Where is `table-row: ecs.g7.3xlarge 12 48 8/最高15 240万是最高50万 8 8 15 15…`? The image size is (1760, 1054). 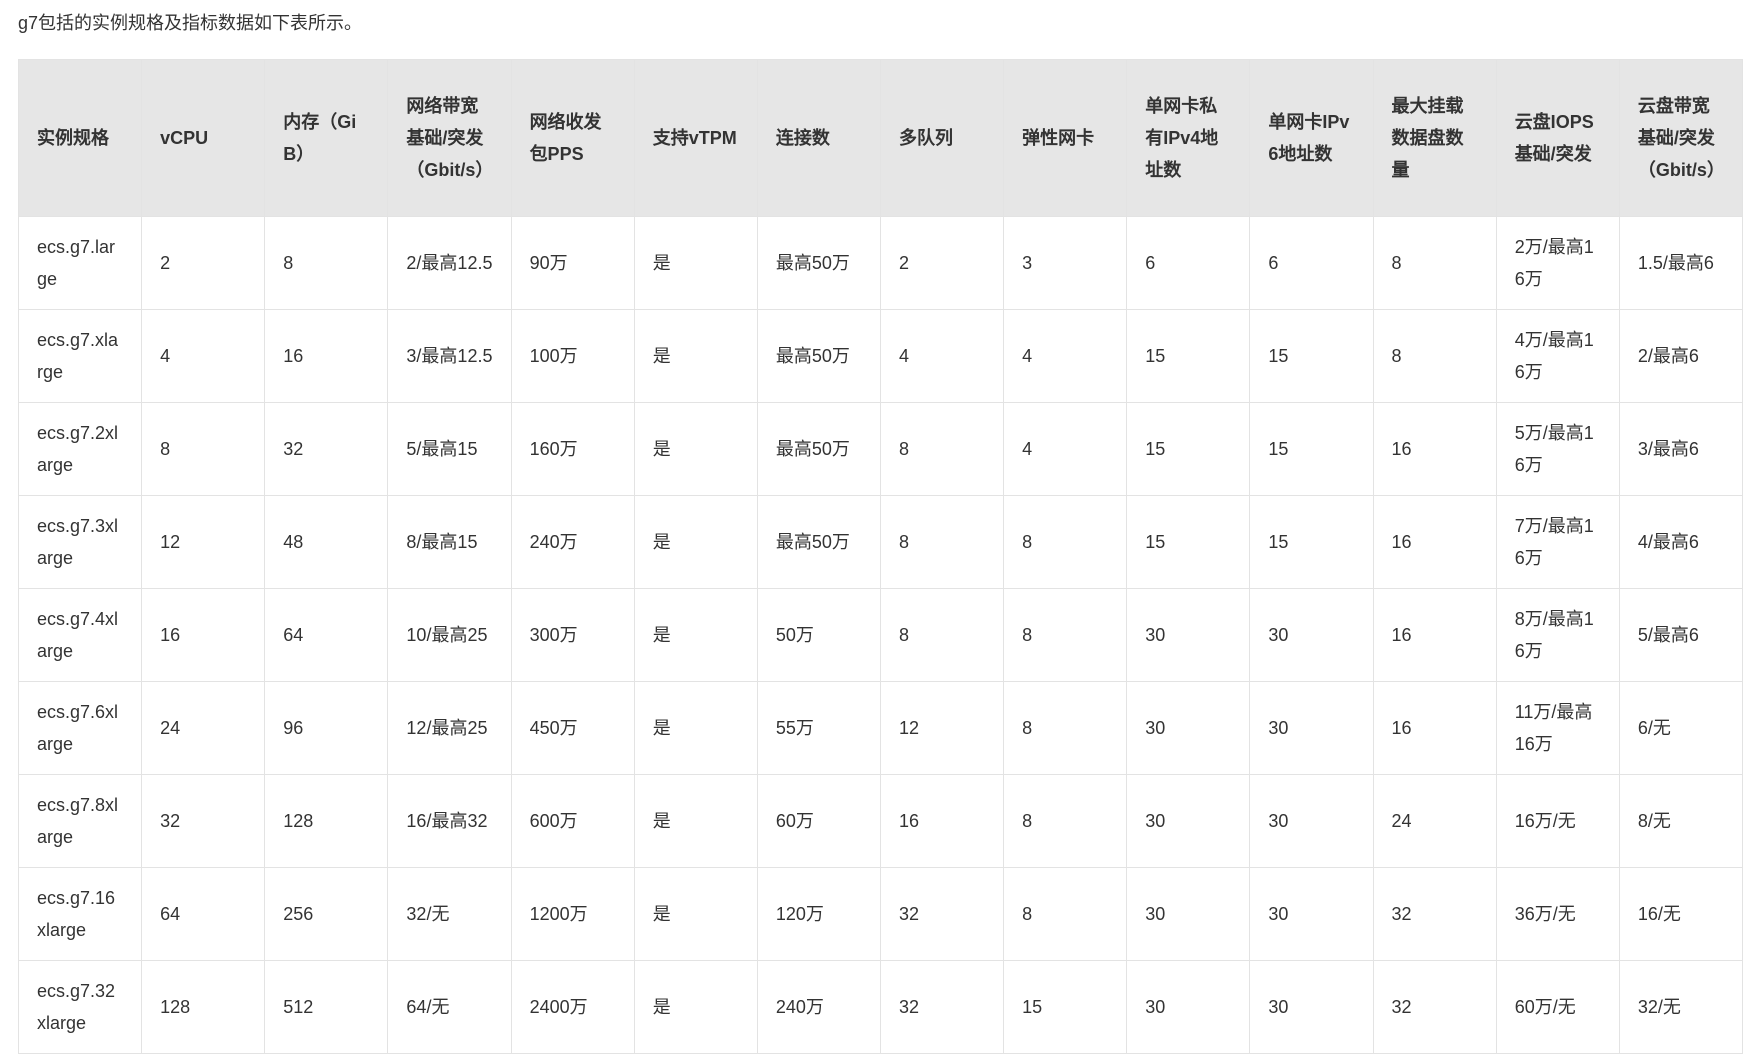 table-row: ecs.g7.3xlarge 12 48 8/最高15 240万是最高50万 8 8 15 15… is located at coordinates (880, 542).